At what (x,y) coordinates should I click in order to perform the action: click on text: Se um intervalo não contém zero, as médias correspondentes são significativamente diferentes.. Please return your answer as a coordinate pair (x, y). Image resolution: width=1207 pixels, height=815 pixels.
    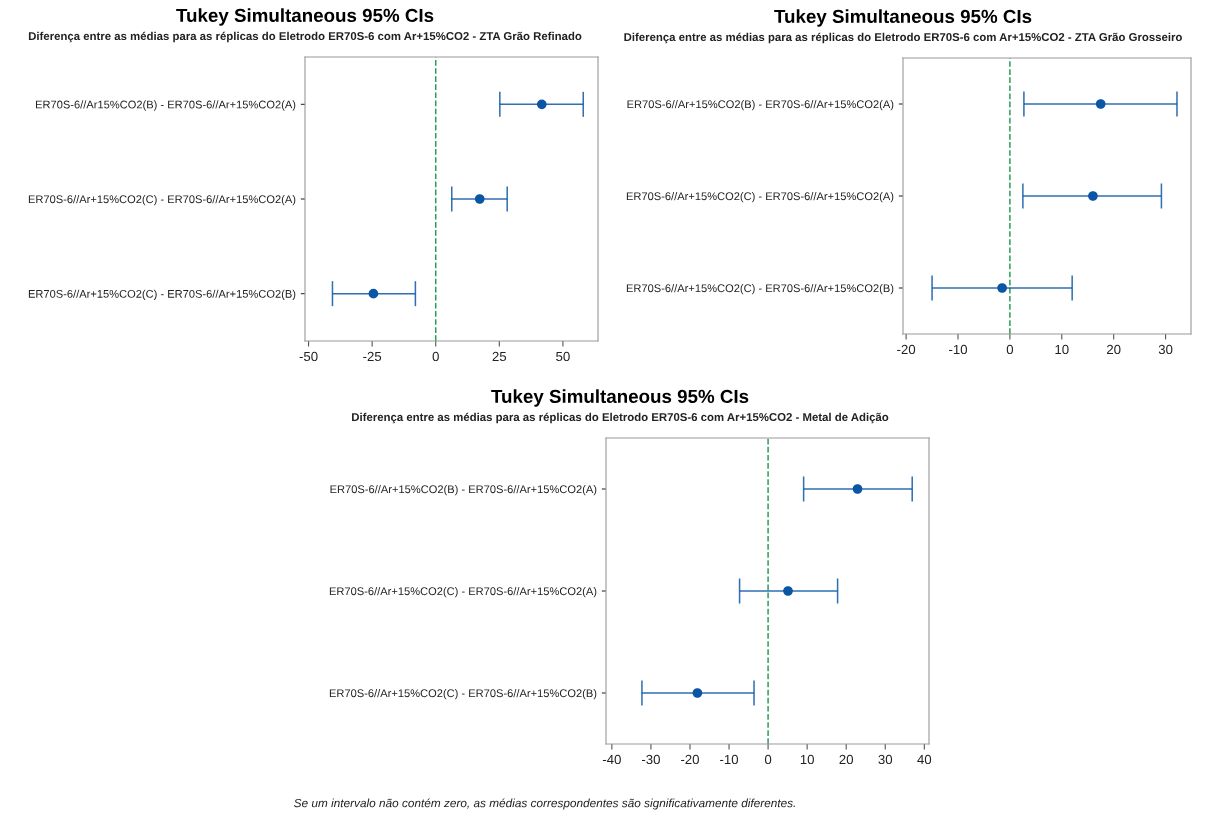
    Looking at the image, I should click on (544, 804).